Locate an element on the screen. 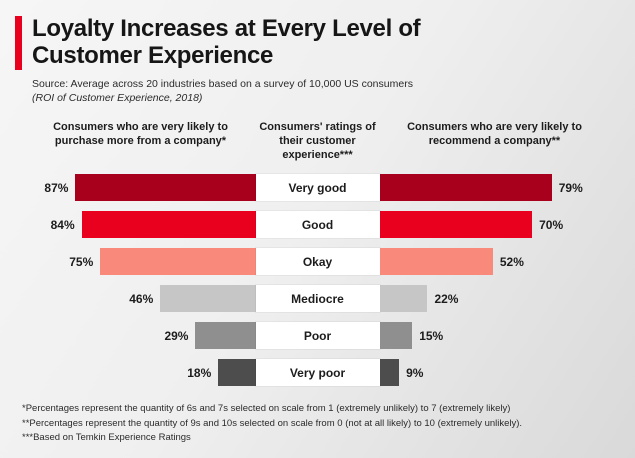 The width and height of the screenshot is (635, 458). left-percentage: 87% is located at coordinates (56, 187).